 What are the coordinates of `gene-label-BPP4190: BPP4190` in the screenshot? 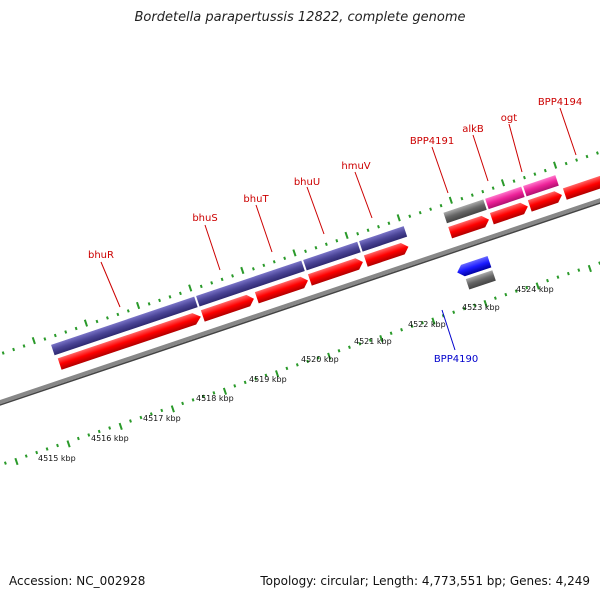 It's located at (456, 359).